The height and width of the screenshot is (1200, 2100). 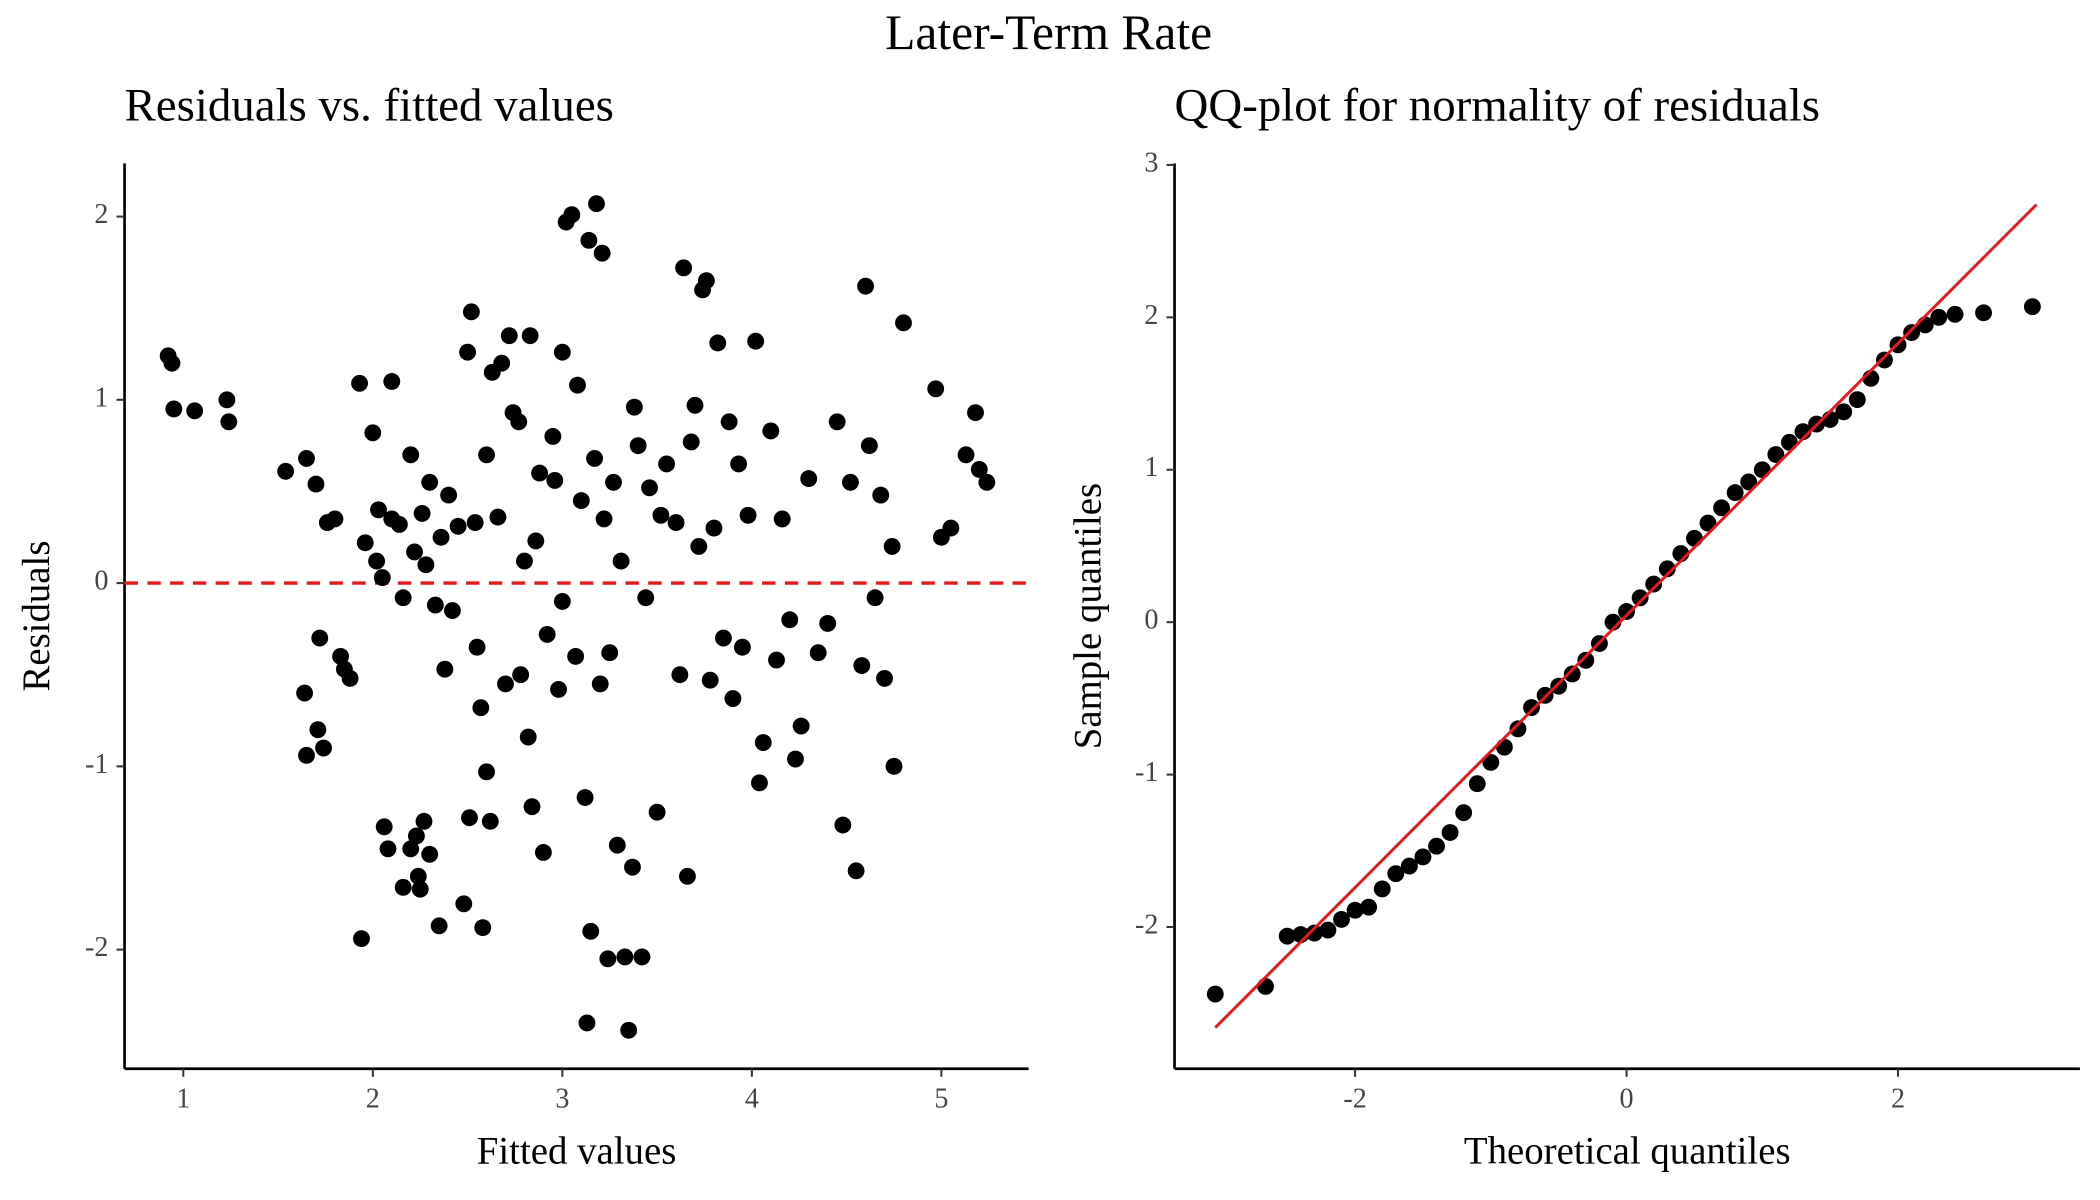 I want to click on y-tick-label: -1, so click(x=96, y=764).